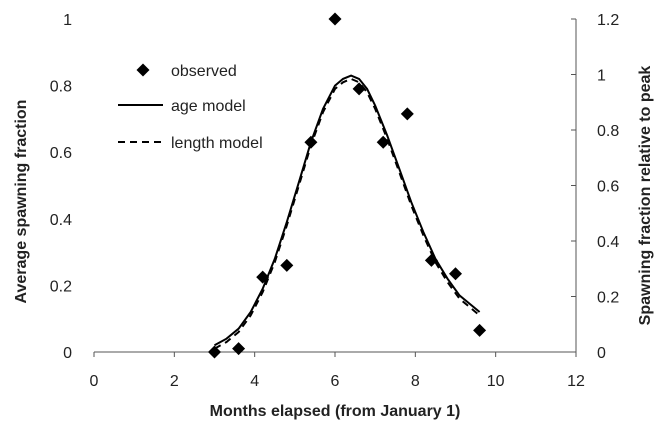 Image resolution: width=664 pixels, height=424 pixels. What do you see at coordinates (608, 298) in the screenshot?
I see `y2-tick-label: 0.2` at bounding box center [608, 298].